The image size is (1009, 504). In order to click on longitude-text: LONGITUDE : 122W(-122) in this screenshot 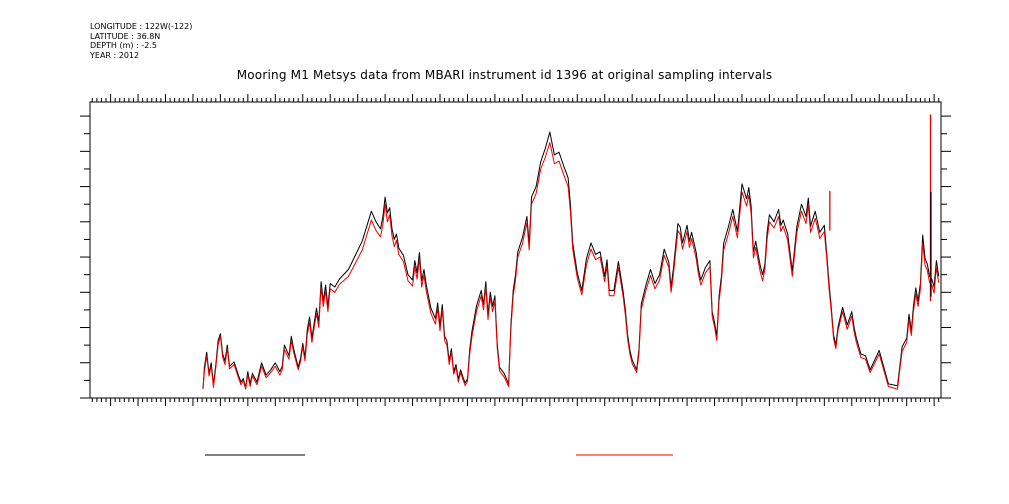, I will do `click(141, 26)`.